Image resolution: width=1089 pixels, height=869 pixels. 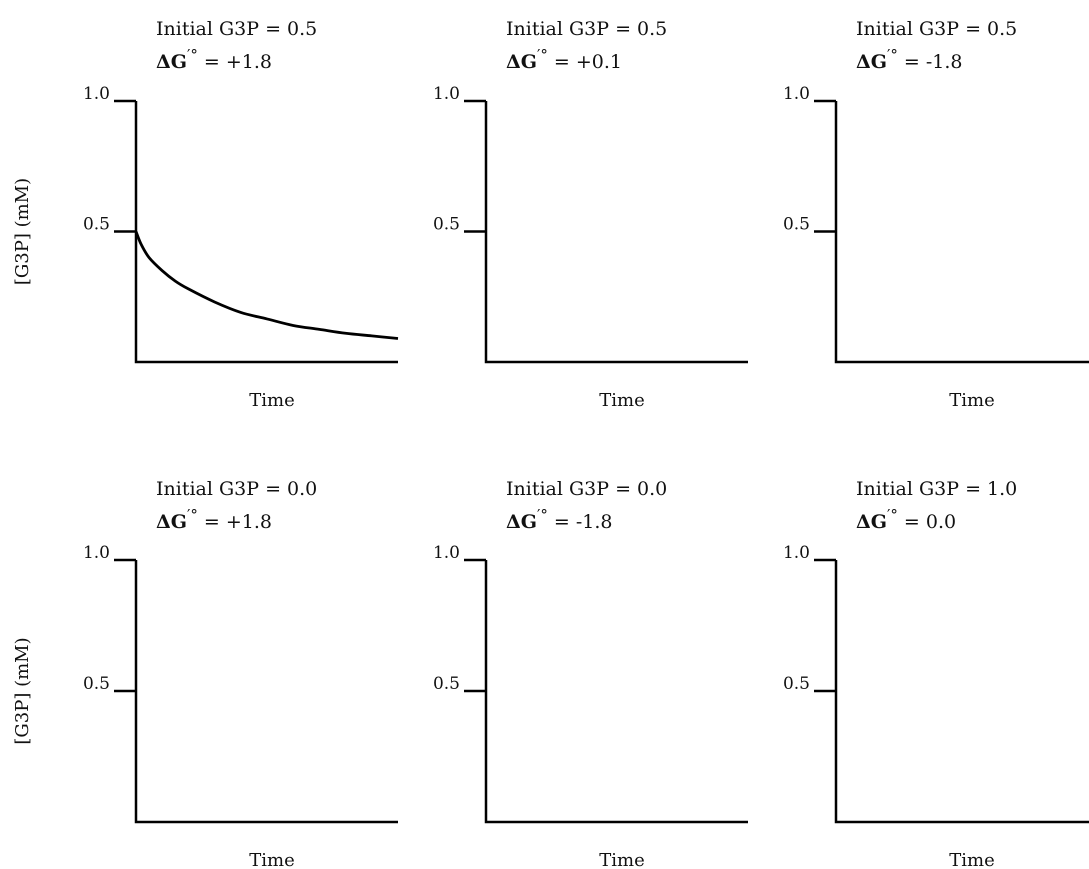 What do you see at coordinates (564, 59) in the screenshot?
I see `chart-delta-g: ΔG′° = +0.1` at bounding box center [564, 59].